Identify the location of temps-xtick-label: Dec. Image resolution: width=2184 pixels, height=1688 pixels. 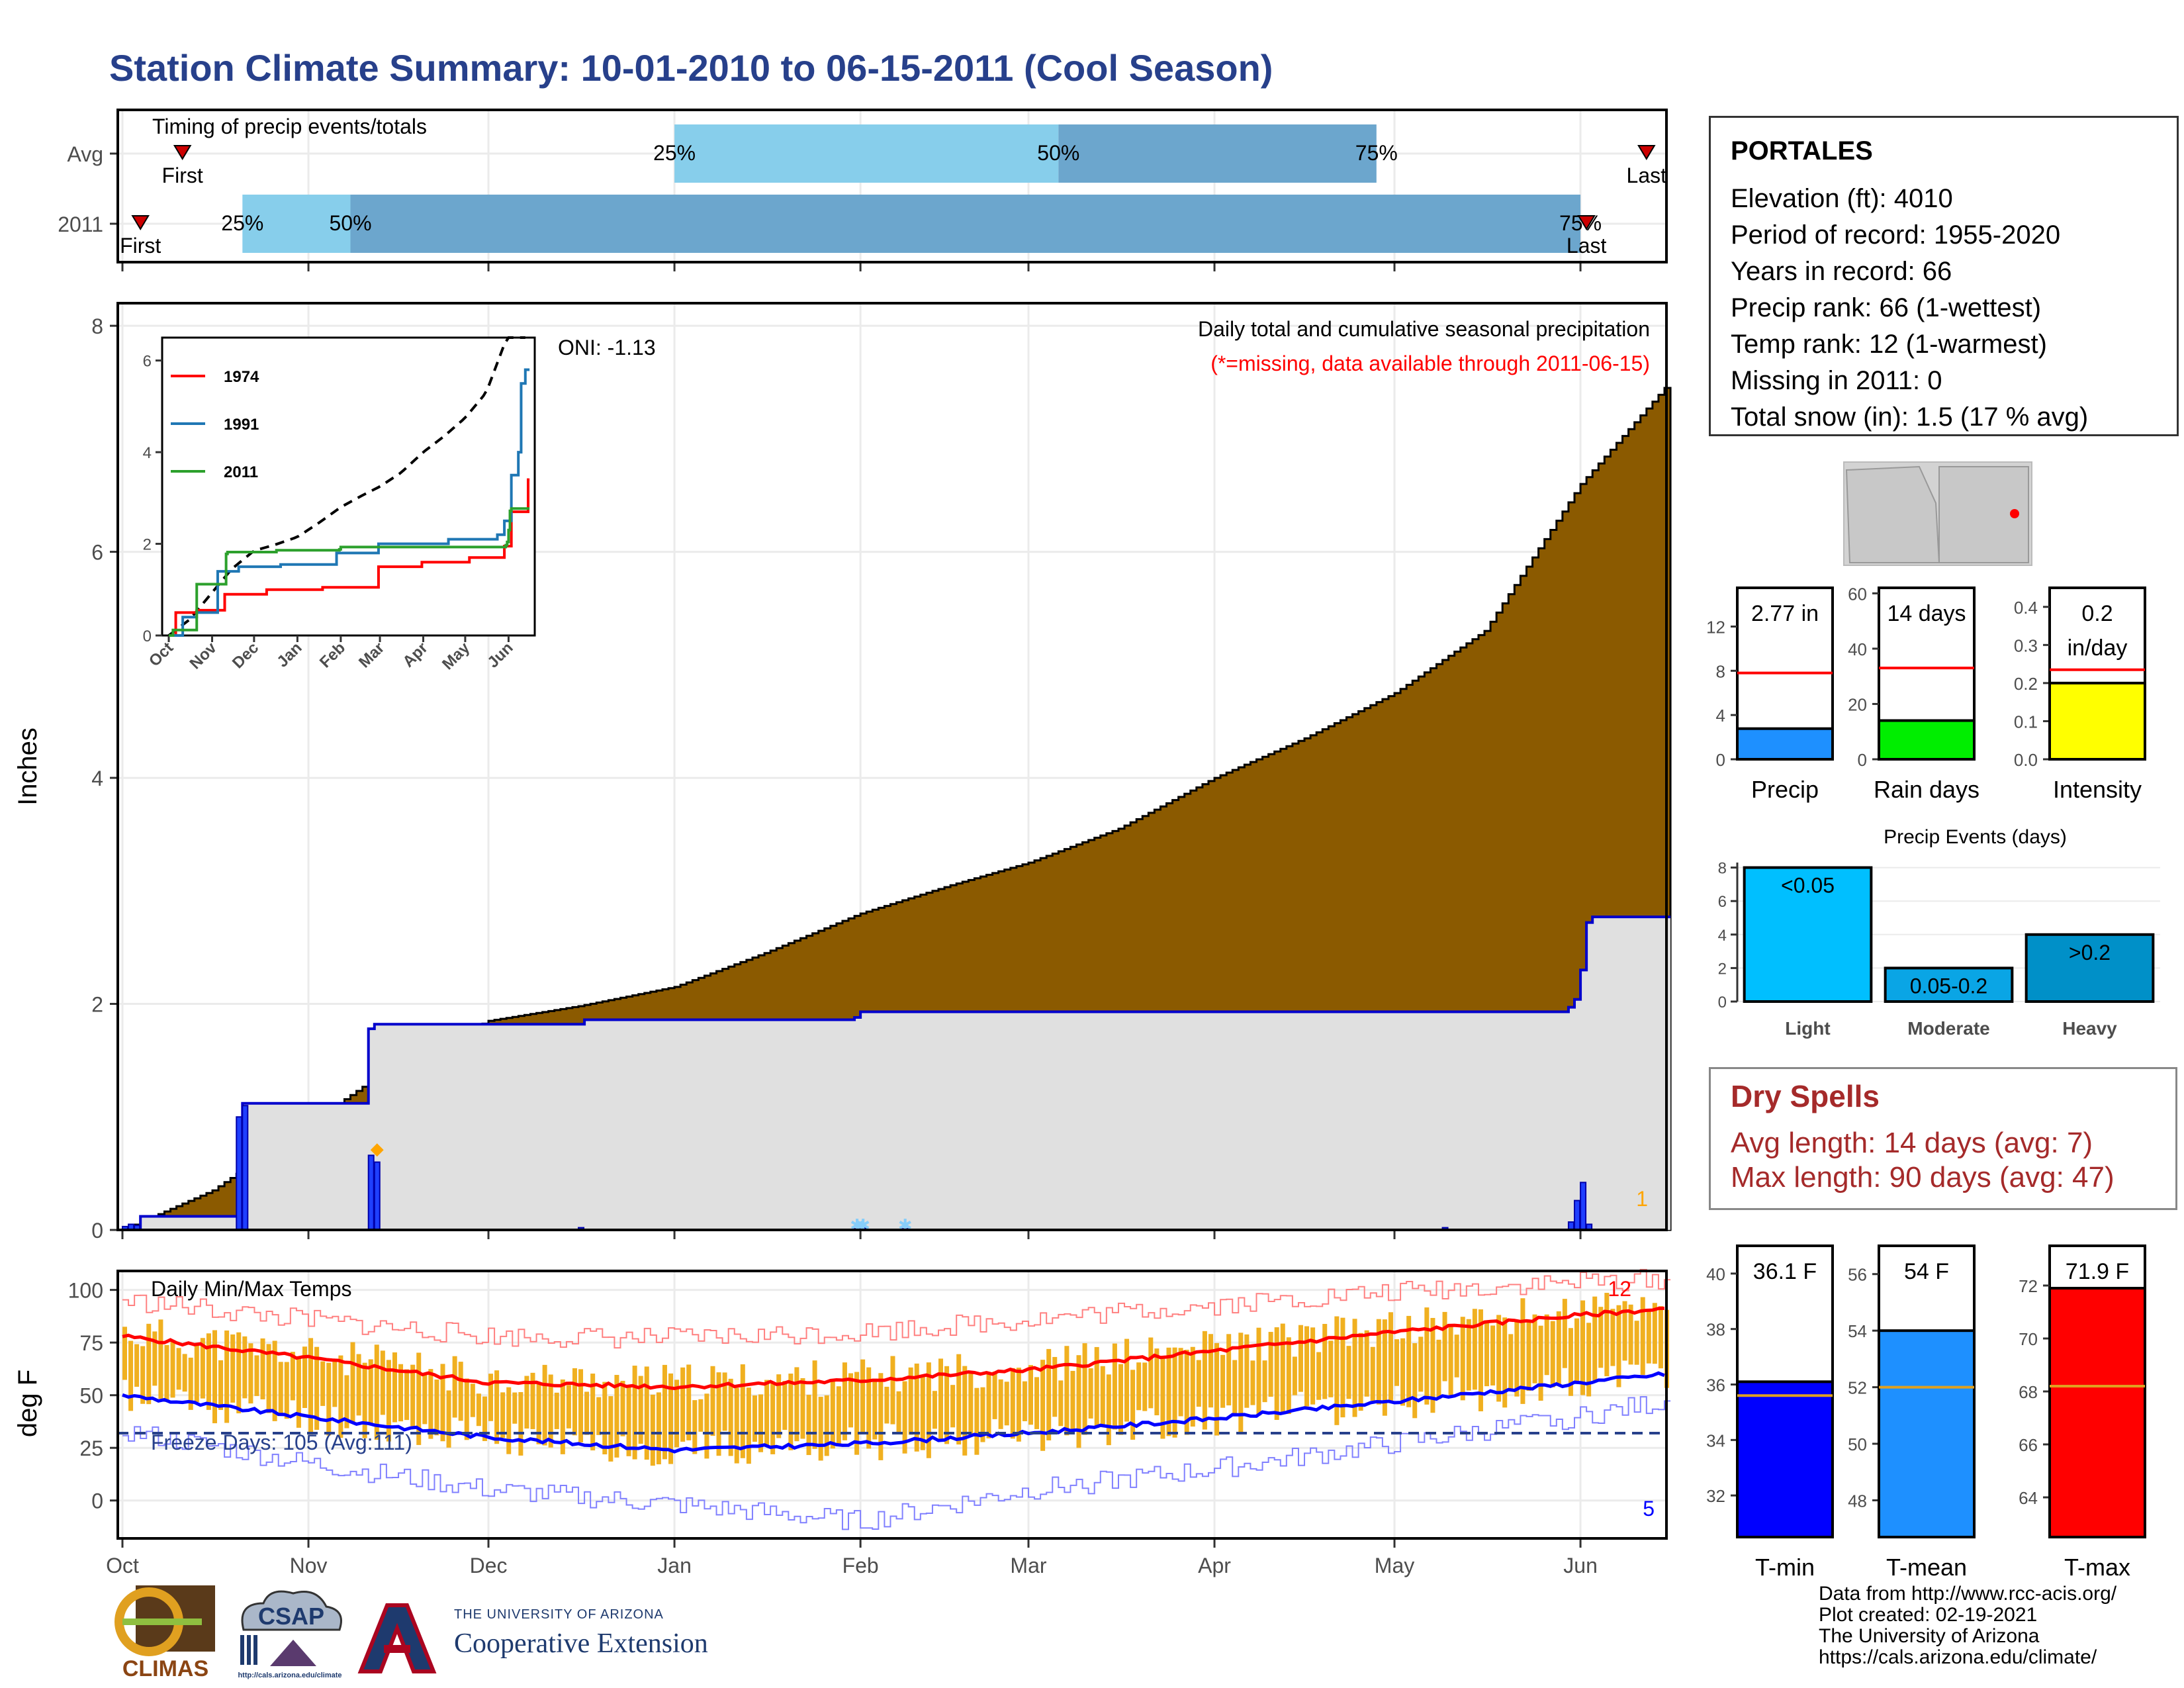
(489, 1565).